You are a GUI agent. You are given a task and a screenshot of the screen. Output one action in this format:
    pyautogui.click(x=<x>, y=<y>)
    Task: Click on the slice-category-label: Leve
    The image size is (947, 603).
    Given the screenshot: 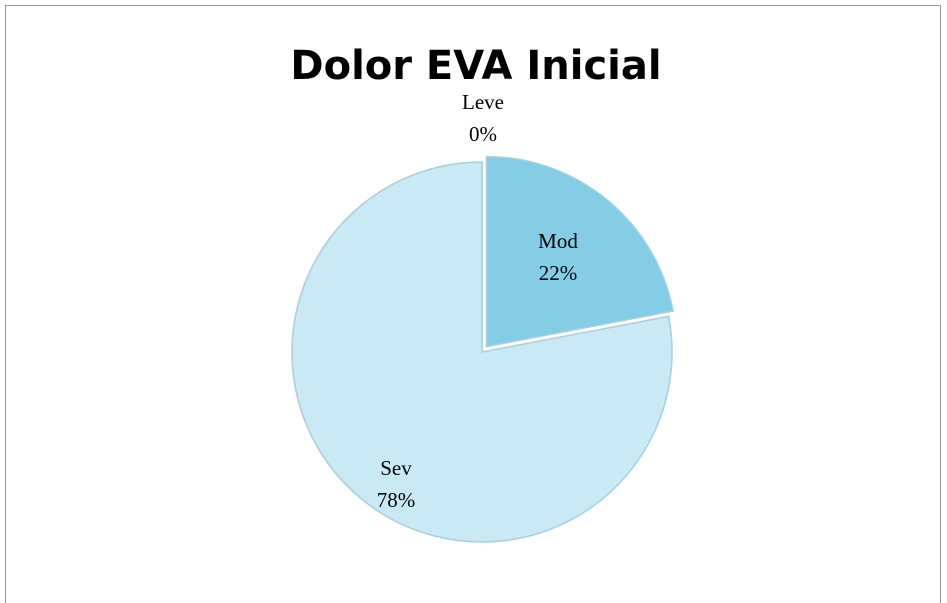 What is the action you would take?
    pyautogui.click(x=483, y=102)
    